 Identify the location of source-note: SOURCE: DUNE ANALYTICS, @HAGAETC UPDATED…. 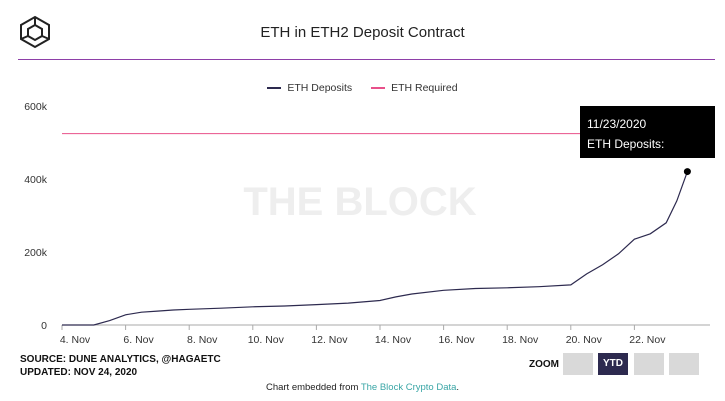
(120, 366).